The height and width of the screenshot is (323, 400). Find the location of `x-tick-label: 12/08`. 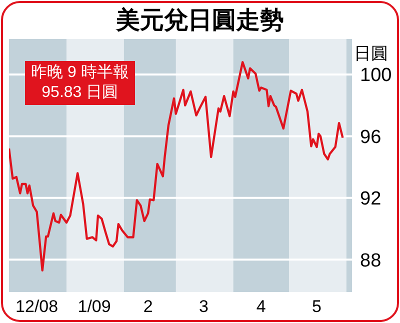

x-tick-label: 12/08 is located at coordinates (37, 306).